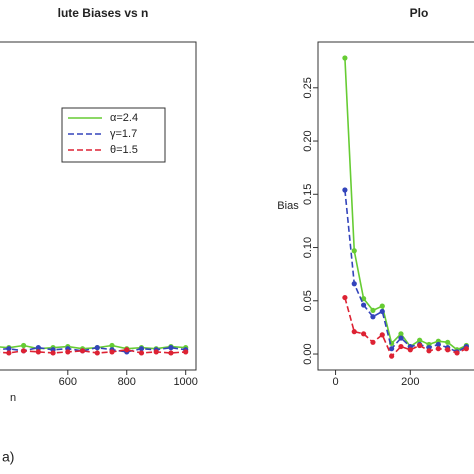 The height and width of the screenshot is (474, 474). I want to click on y-tick-label: 0.10, so click(308, 247).